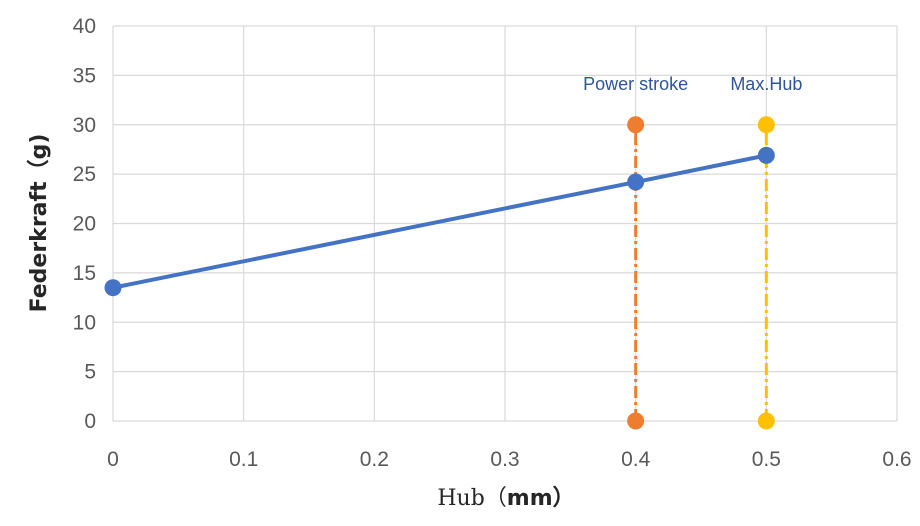  What do you see at coordinates (113, 459) in the screenshot?
I see `x-tick-label: 0` at bounding box center [113, 459].